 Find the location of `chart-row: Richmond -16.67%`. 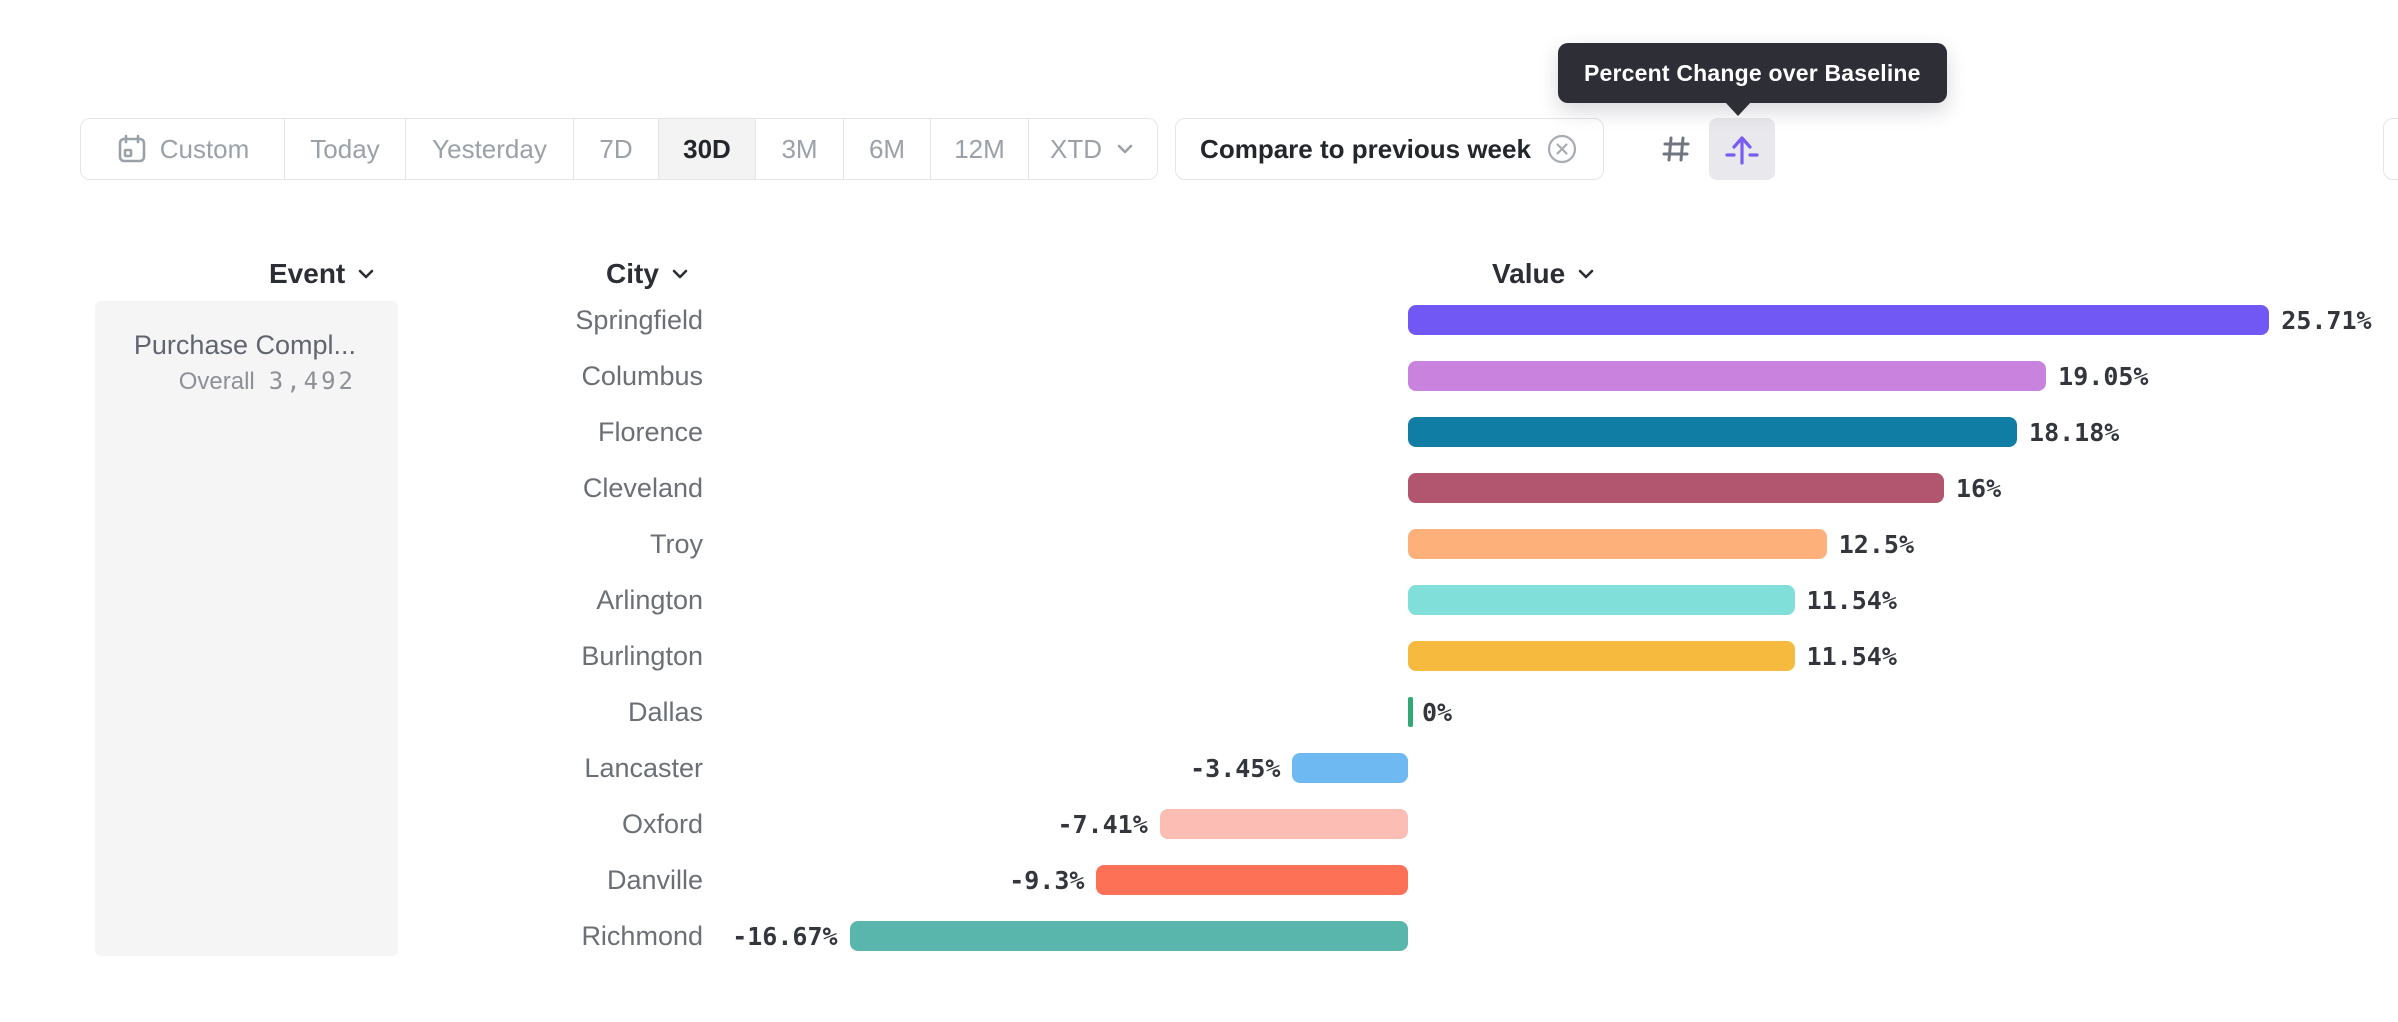

chart-row: Richmond -16.67% is located at coordinates (1199, 936).